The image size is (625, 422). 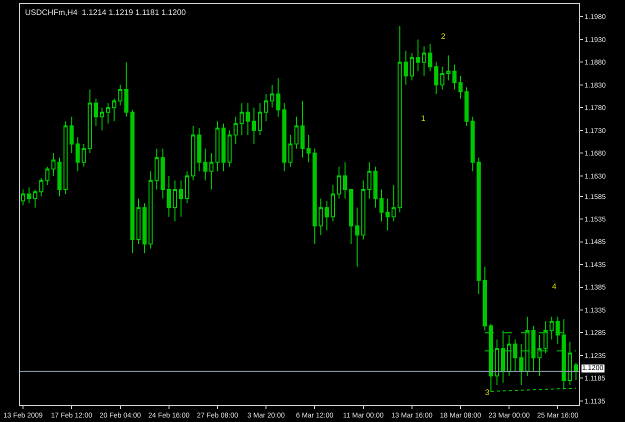 I want to click on annotation: 1, so click(x=423, y=118).